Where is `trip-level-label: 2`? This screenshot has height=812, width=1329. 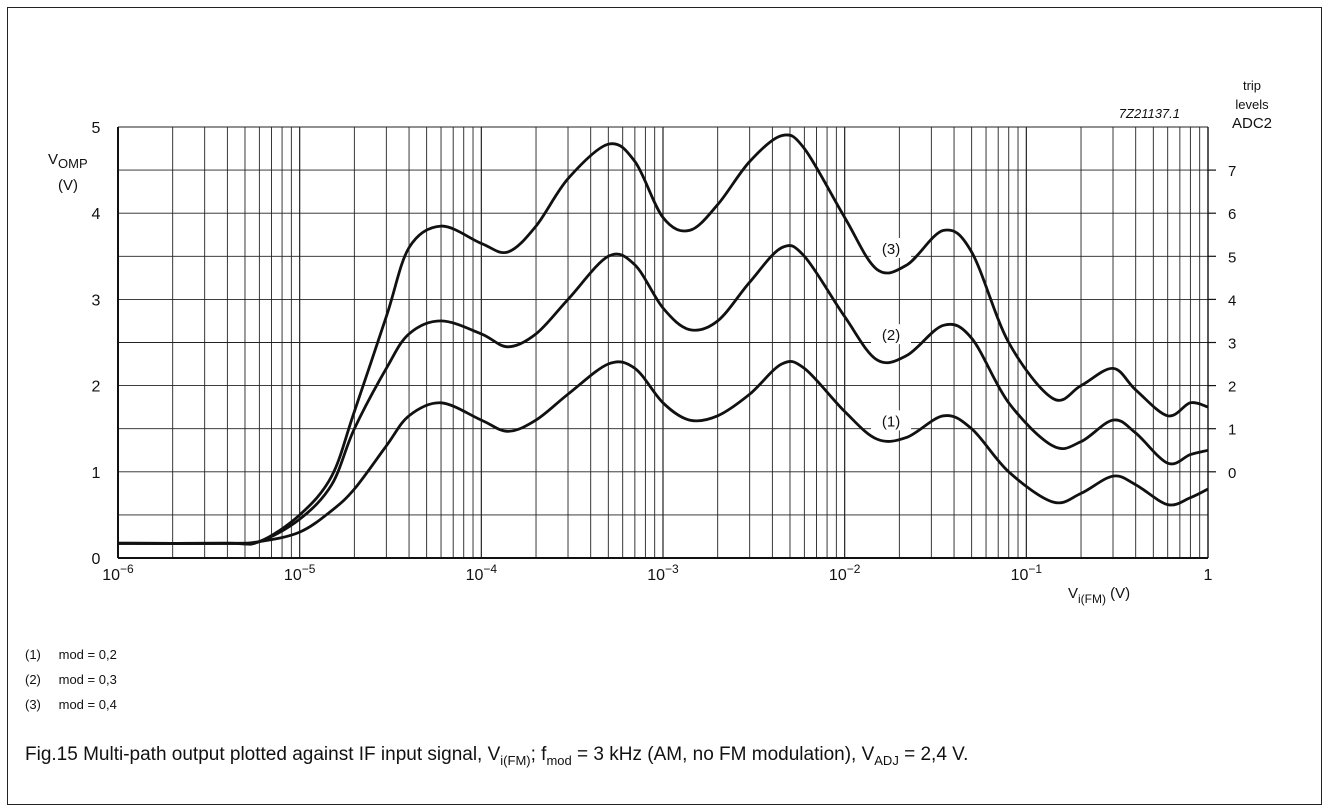
trip-level-label: 2 is located at coordinates (1232, 387).